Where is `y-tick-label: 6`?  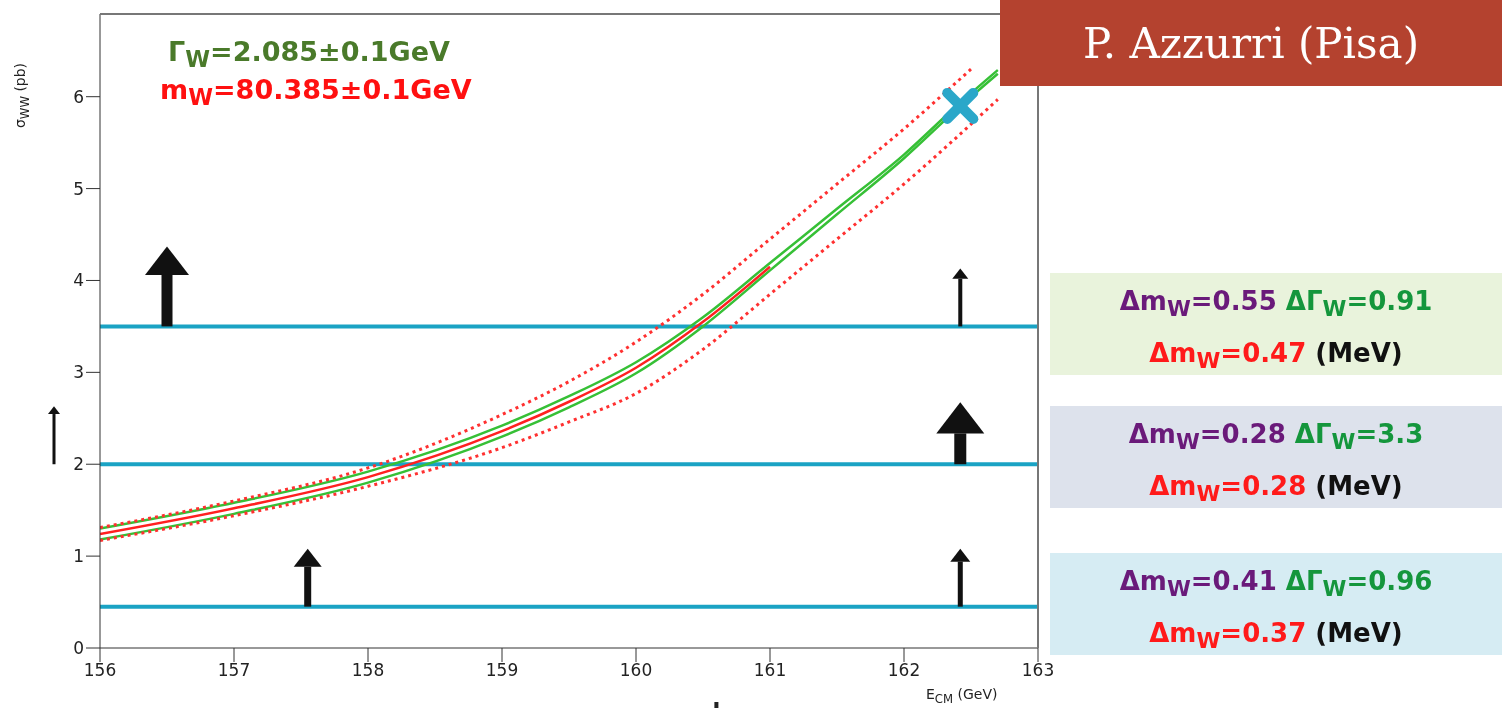
y-tick-label: 6 is located at coordinates (78, 96).